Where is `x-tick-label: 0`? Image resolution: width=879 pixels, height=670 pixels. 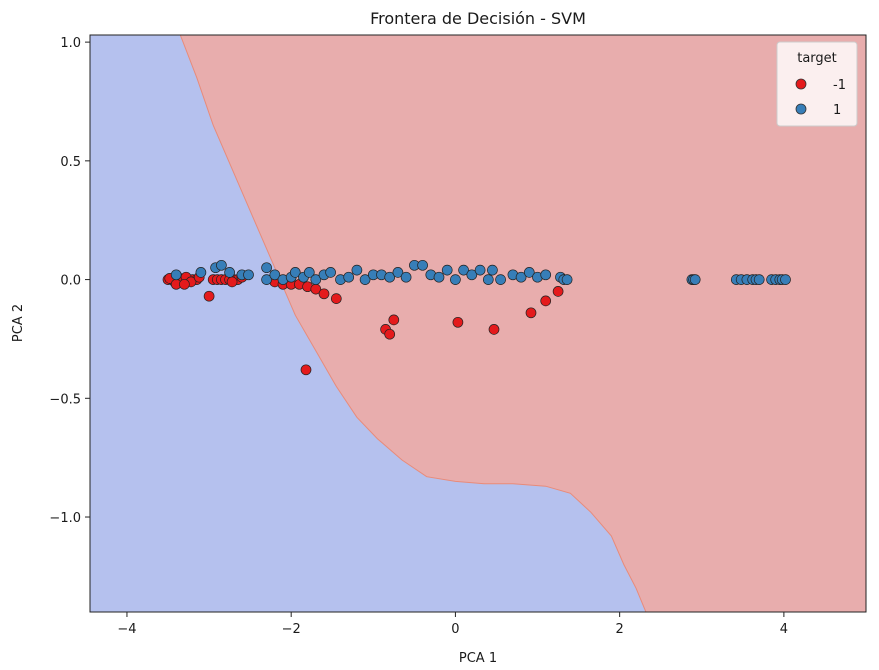
x-tick-label: 0 is located at coordinates (455, 629).